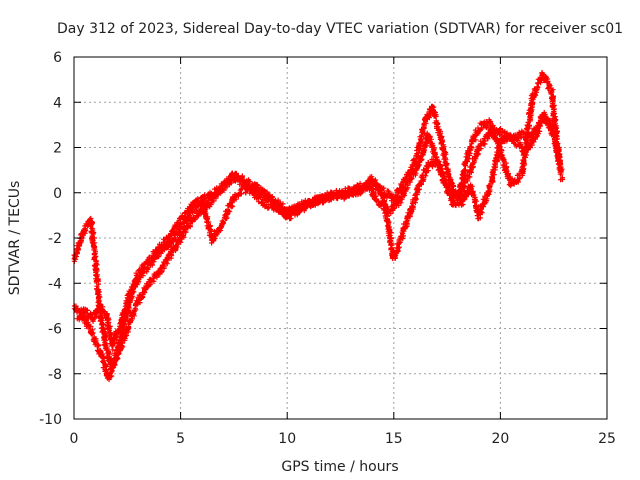  I want to click on x-tick-label: 10, so click(287, 439).